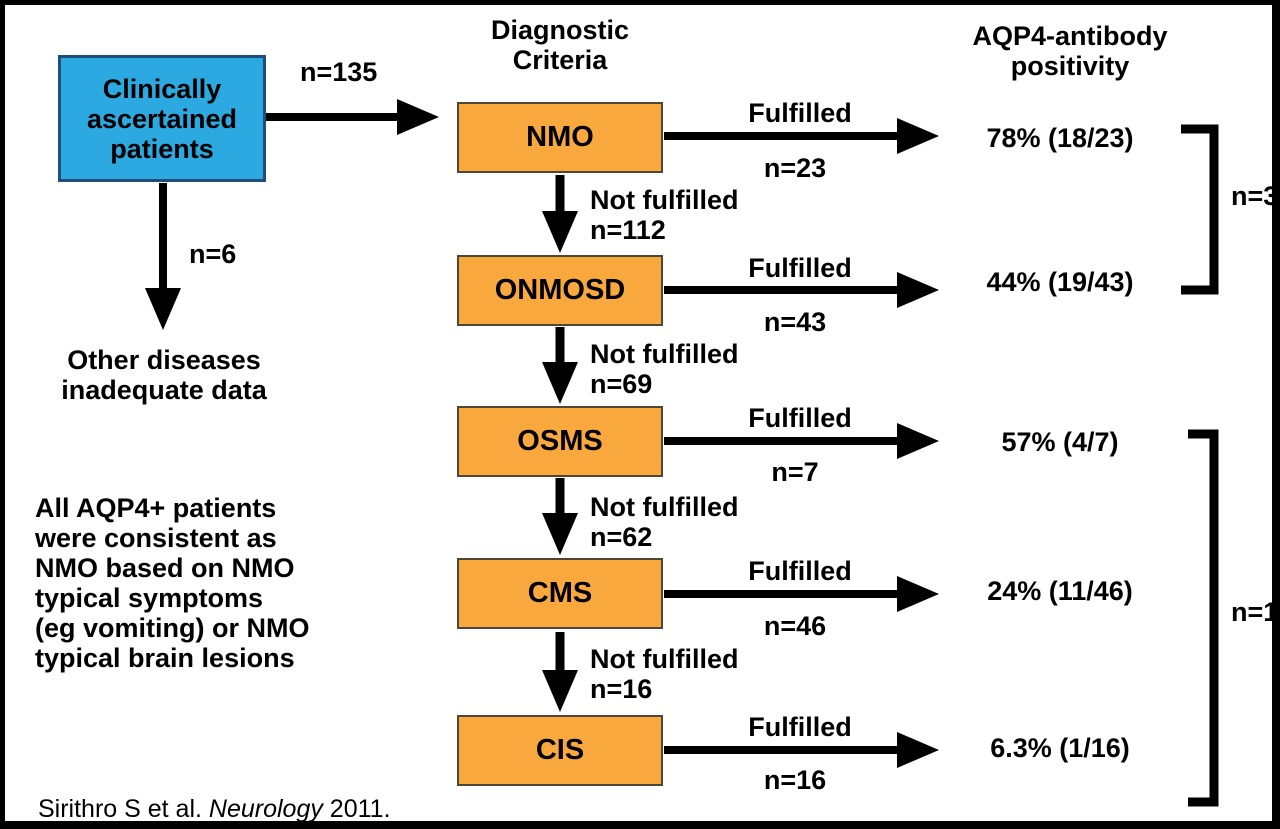 The height and width of the screenshot is (829, 1280). I want to click on label-not-fulfilled-osms: Not fulfilled n=62, so click(664, 522).